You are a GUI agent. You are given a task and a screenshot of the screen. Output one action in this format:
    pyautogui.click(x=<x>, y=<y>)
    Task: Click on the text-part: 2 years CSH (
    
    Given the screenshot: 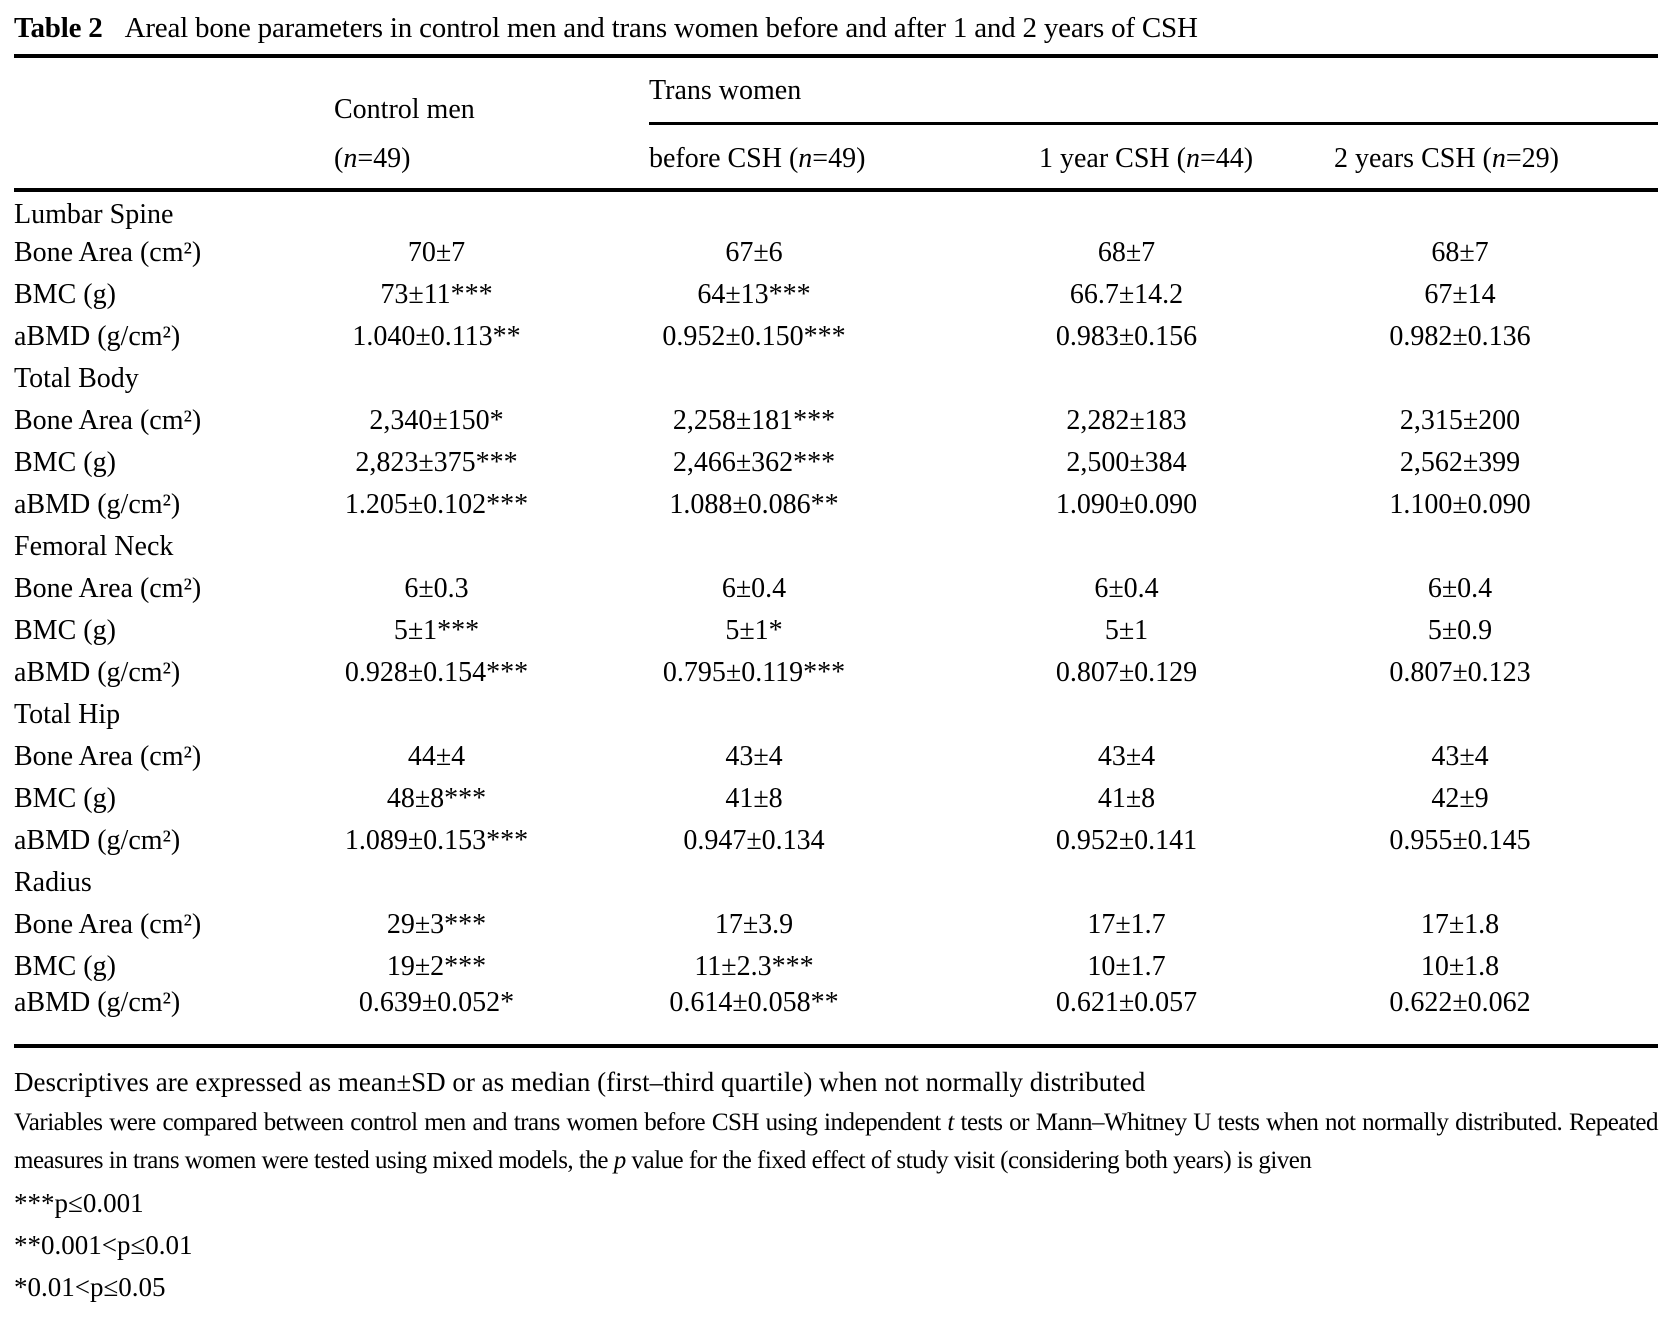 What is the action you would take?
    pyautogui.click(x=1413, y=158)
    